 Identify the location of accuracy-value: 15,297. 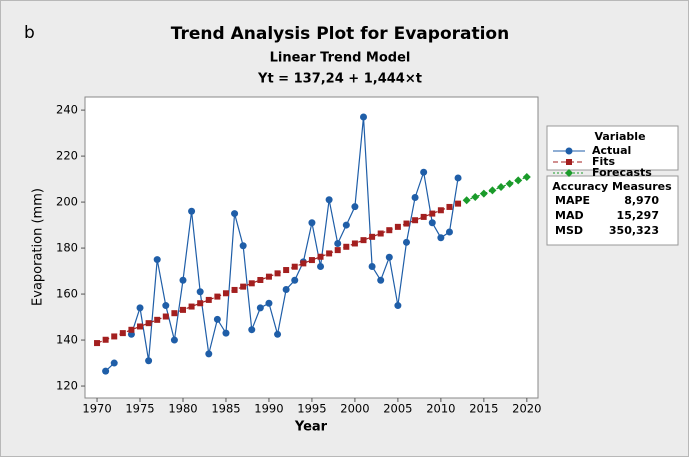
(638, 215).